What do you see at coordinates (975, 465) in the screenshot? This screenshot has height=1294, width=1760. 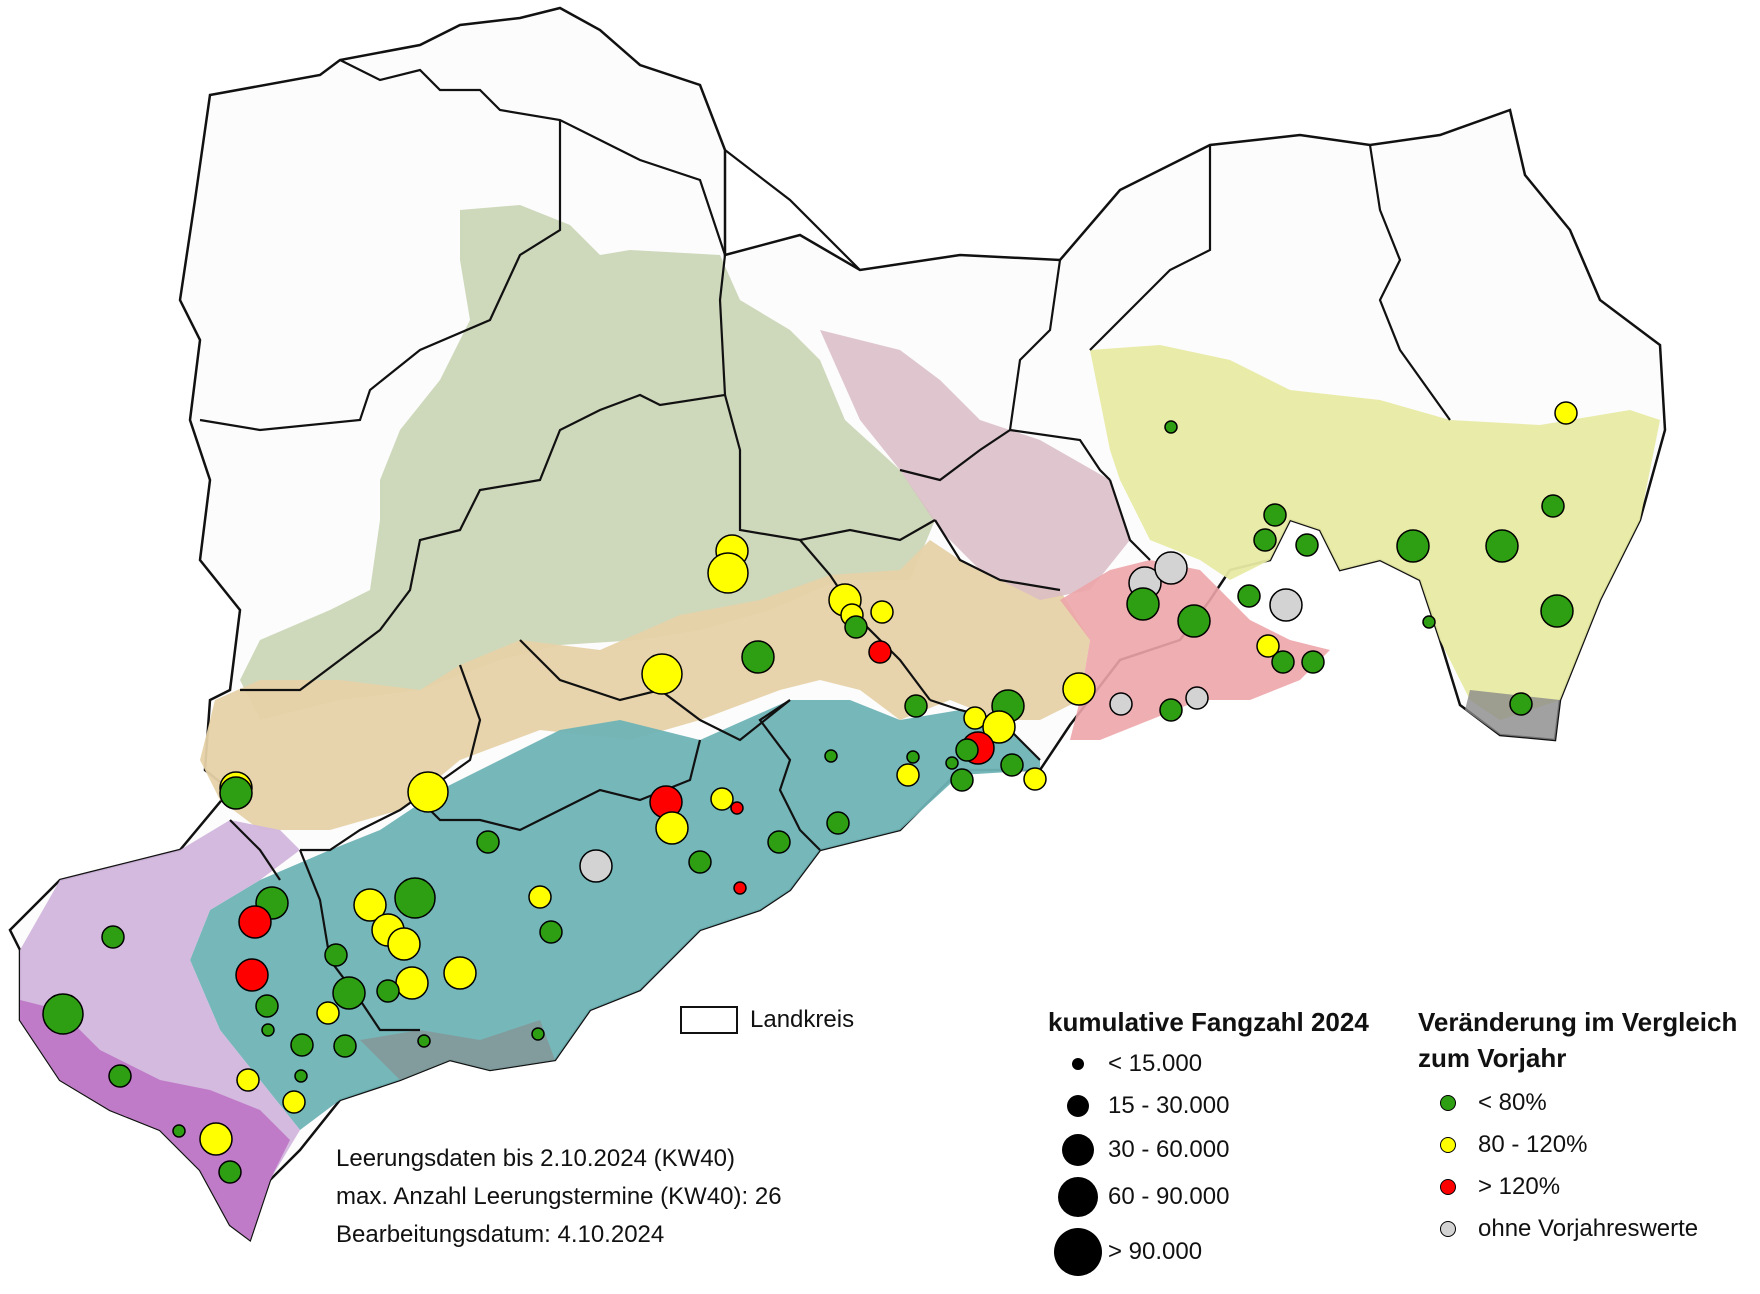 I see `region-mauve` at bounding box center [975, 465].